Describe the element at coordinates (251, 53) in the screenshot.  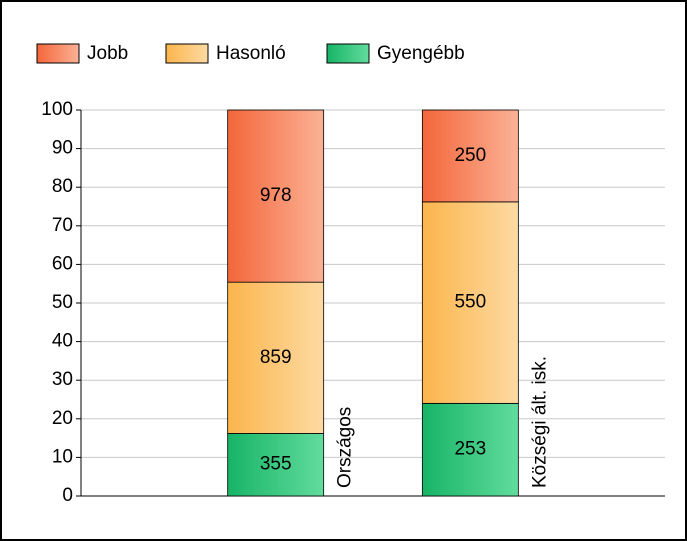
I see `legend-label: Hasonló` at that location.